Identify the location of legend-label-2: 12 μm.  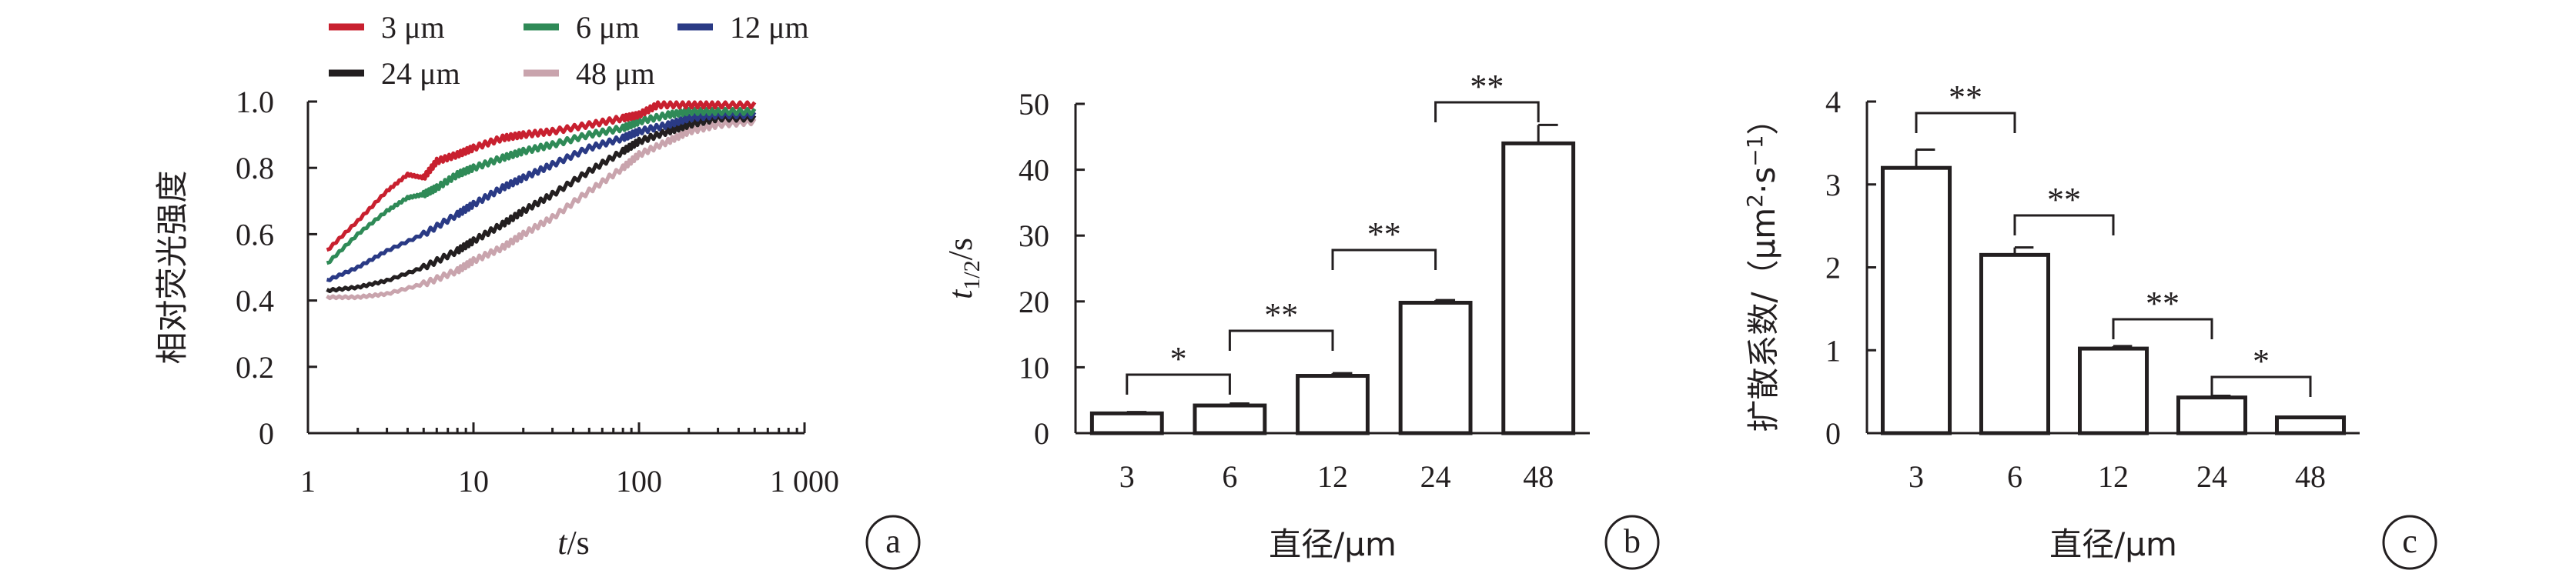
(770, 27).